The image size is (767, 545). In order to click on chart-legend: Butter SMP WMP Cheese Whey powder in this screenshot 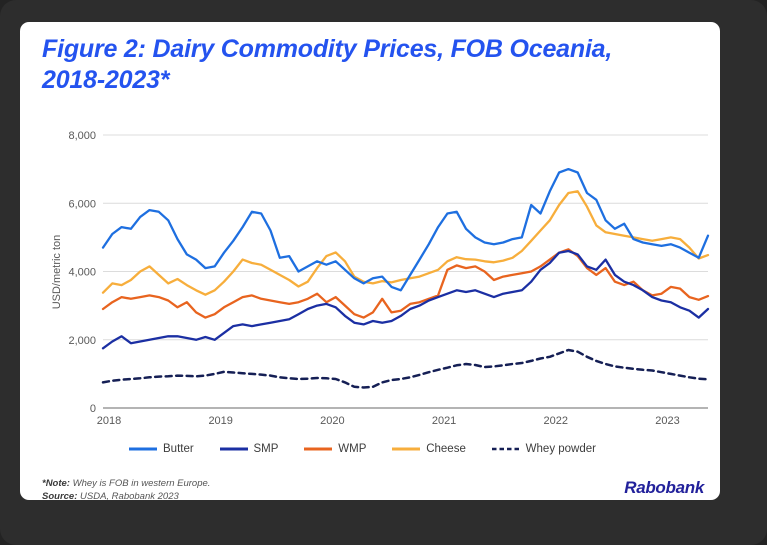, I will do `click(362, 449)`.